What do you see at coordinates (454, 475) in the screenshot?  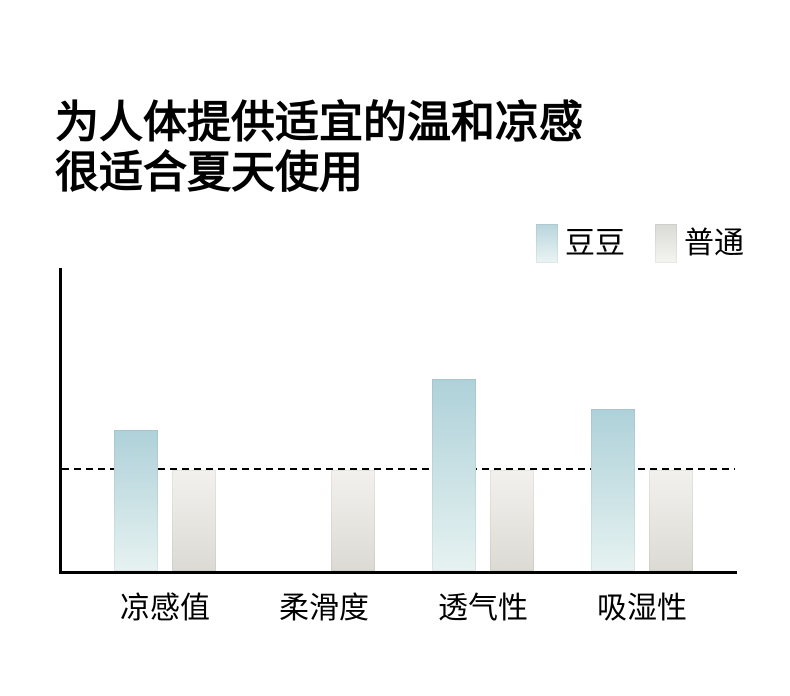 I see `bar-豆豆-透气性` at bounding box center [454, 475].